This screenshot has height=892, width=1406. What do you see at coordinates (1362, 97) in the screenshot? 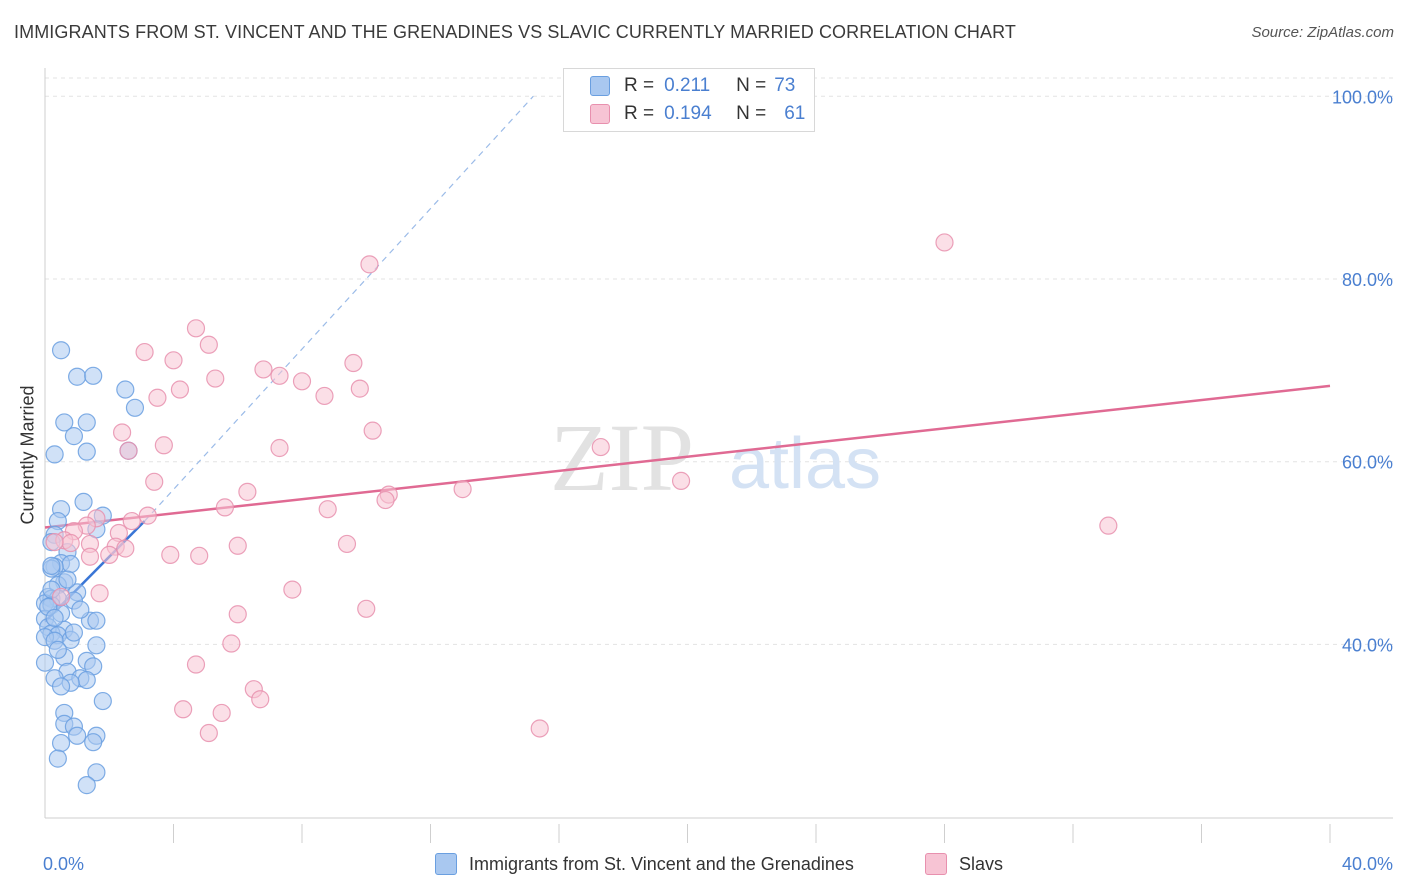
I see `y-tick-label: 100.0%` at bounding box center [1362, 97].